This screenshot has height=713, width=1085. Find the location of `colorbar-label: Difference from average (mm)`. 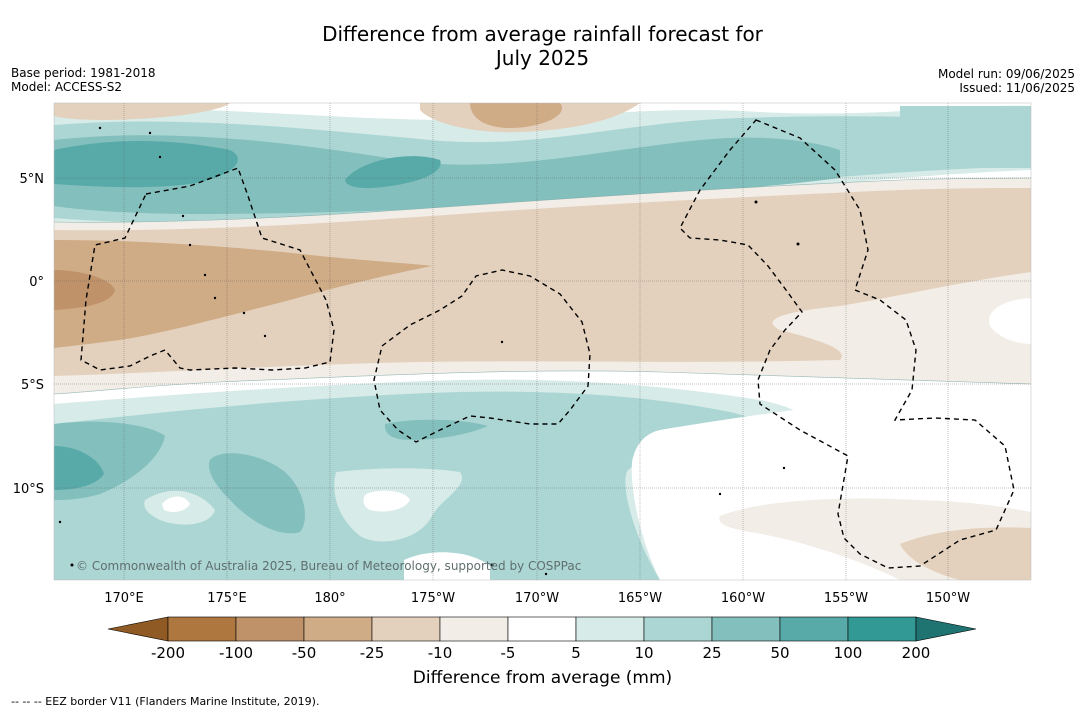

colorbar-label: Difference from average (mm) is located at coordinates (542, 678).